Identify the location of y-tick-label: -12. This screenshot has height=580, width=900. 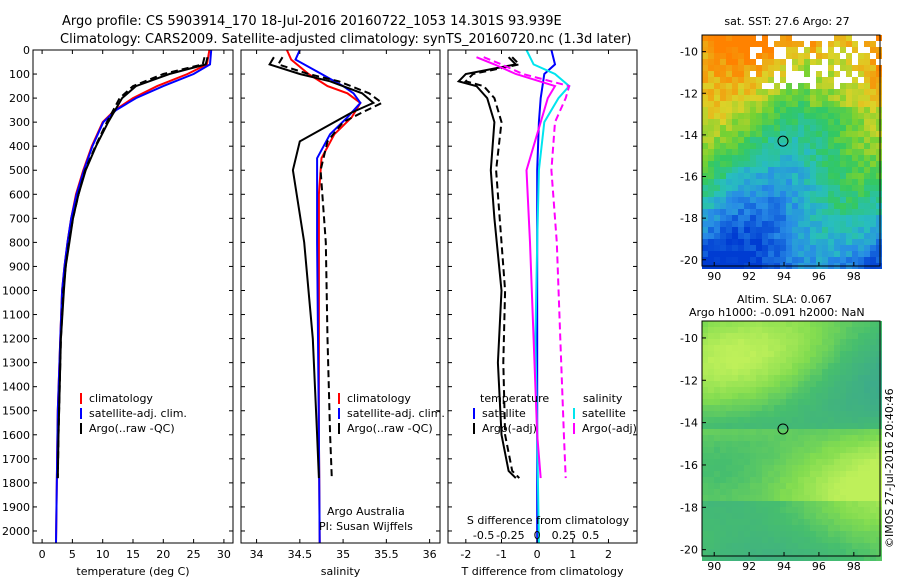
(689, 380).